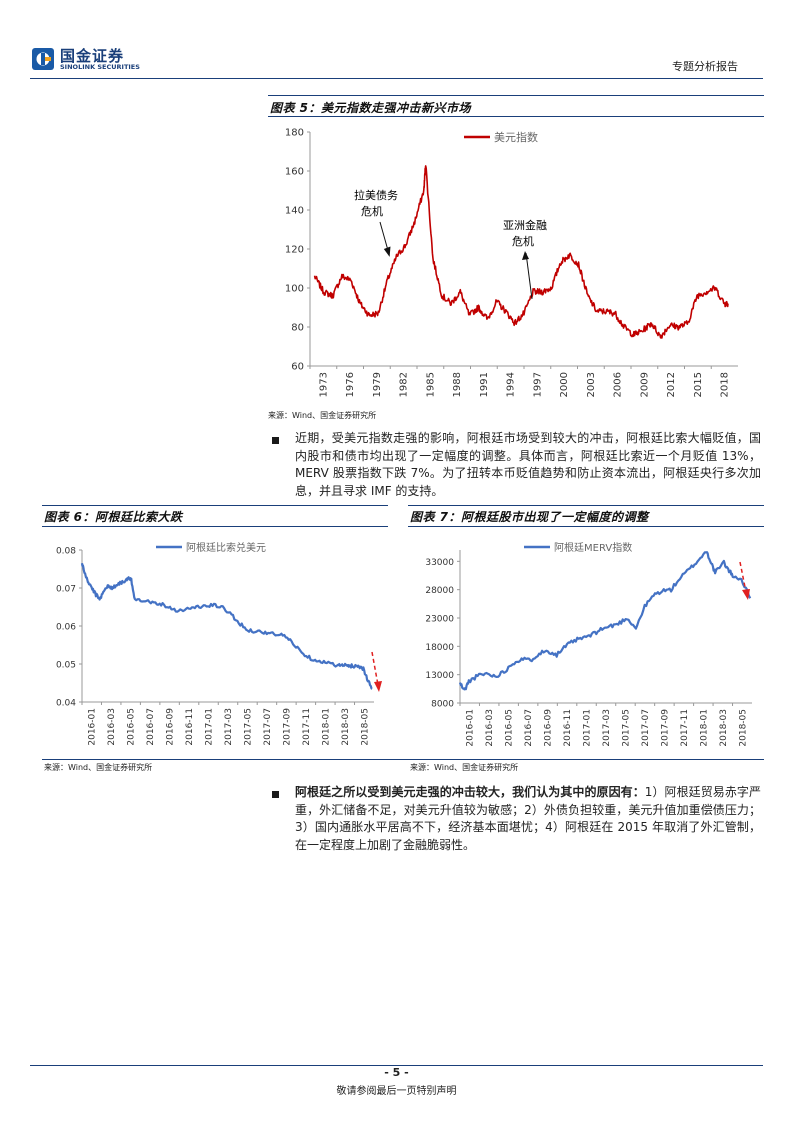  What do you see at coordinates (685, 728) in the screenshot?
I see `fig7-x-tick-label: 2017-11` at bounding box center [685, 728].